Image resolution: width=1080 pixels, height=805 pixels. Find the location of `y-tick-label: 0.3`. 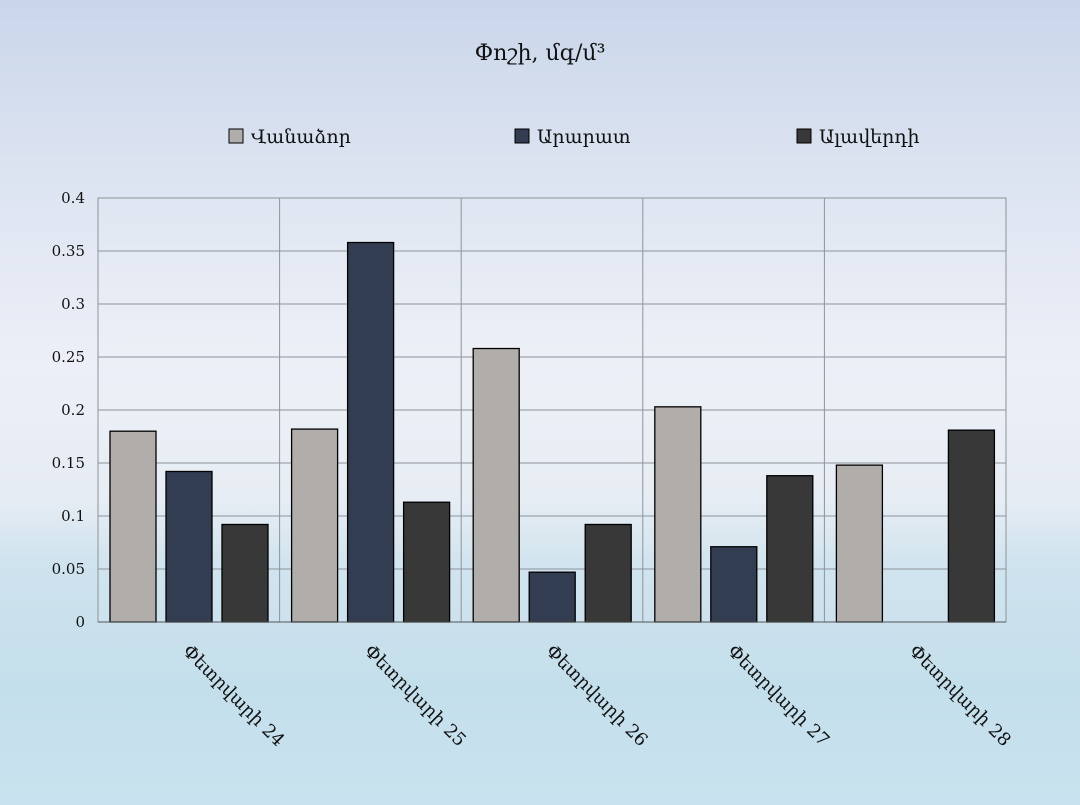

y-tick-label: 0.3 is located at coordinates (73, 304).